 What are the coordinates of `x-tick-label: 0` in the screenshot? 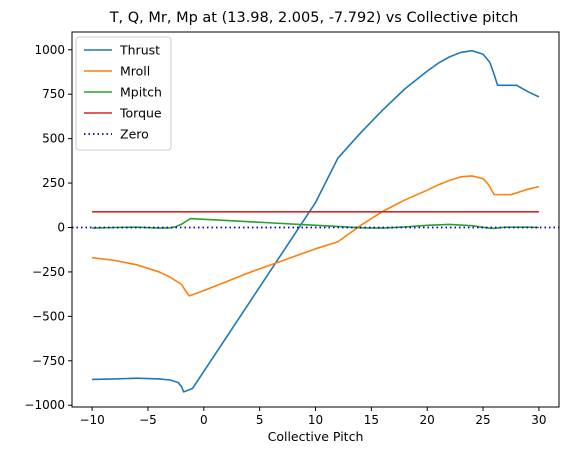 It's located at (204, 420).